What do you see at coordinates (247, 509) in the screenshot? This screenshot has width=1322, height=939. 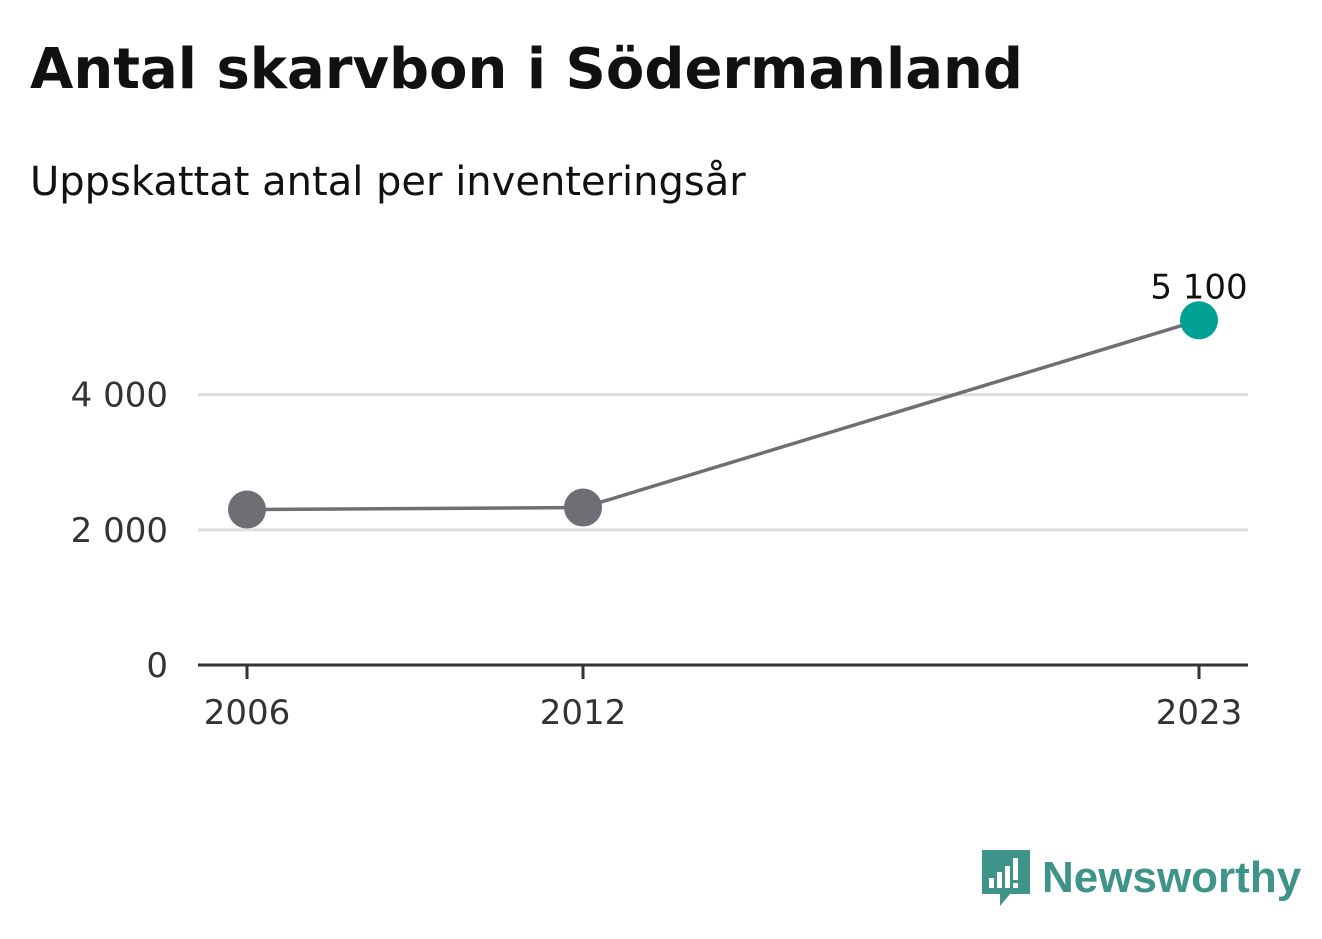 I see `data-point-2006` at bounding box center [247, 509].